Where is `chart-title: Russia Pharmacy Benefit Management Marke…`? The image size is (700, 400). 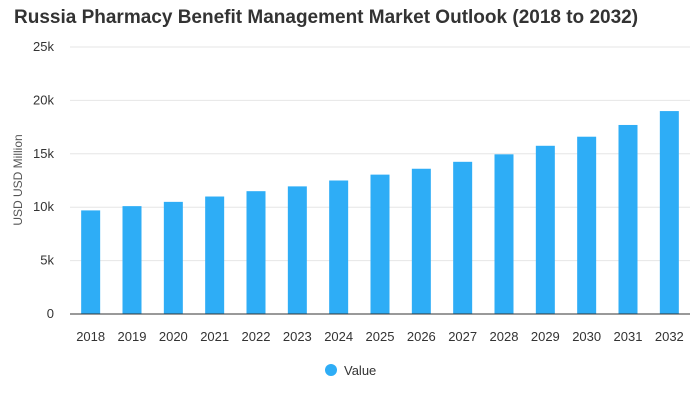 chart-title: Russia Pharmacy Benefit Management Marke… is located at coordinates (326, 17).